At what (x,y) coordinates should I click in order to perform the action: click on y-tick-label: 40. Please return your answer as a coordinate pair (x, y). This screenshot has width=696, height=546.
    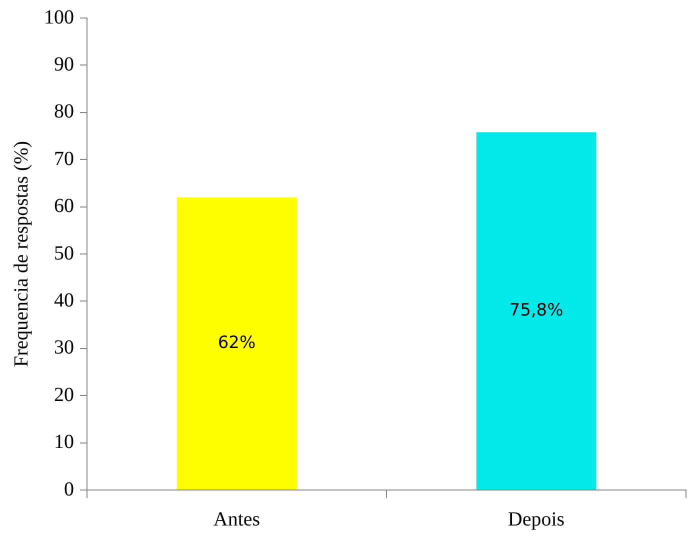
    Looking at the image, I should click on (64, 300).